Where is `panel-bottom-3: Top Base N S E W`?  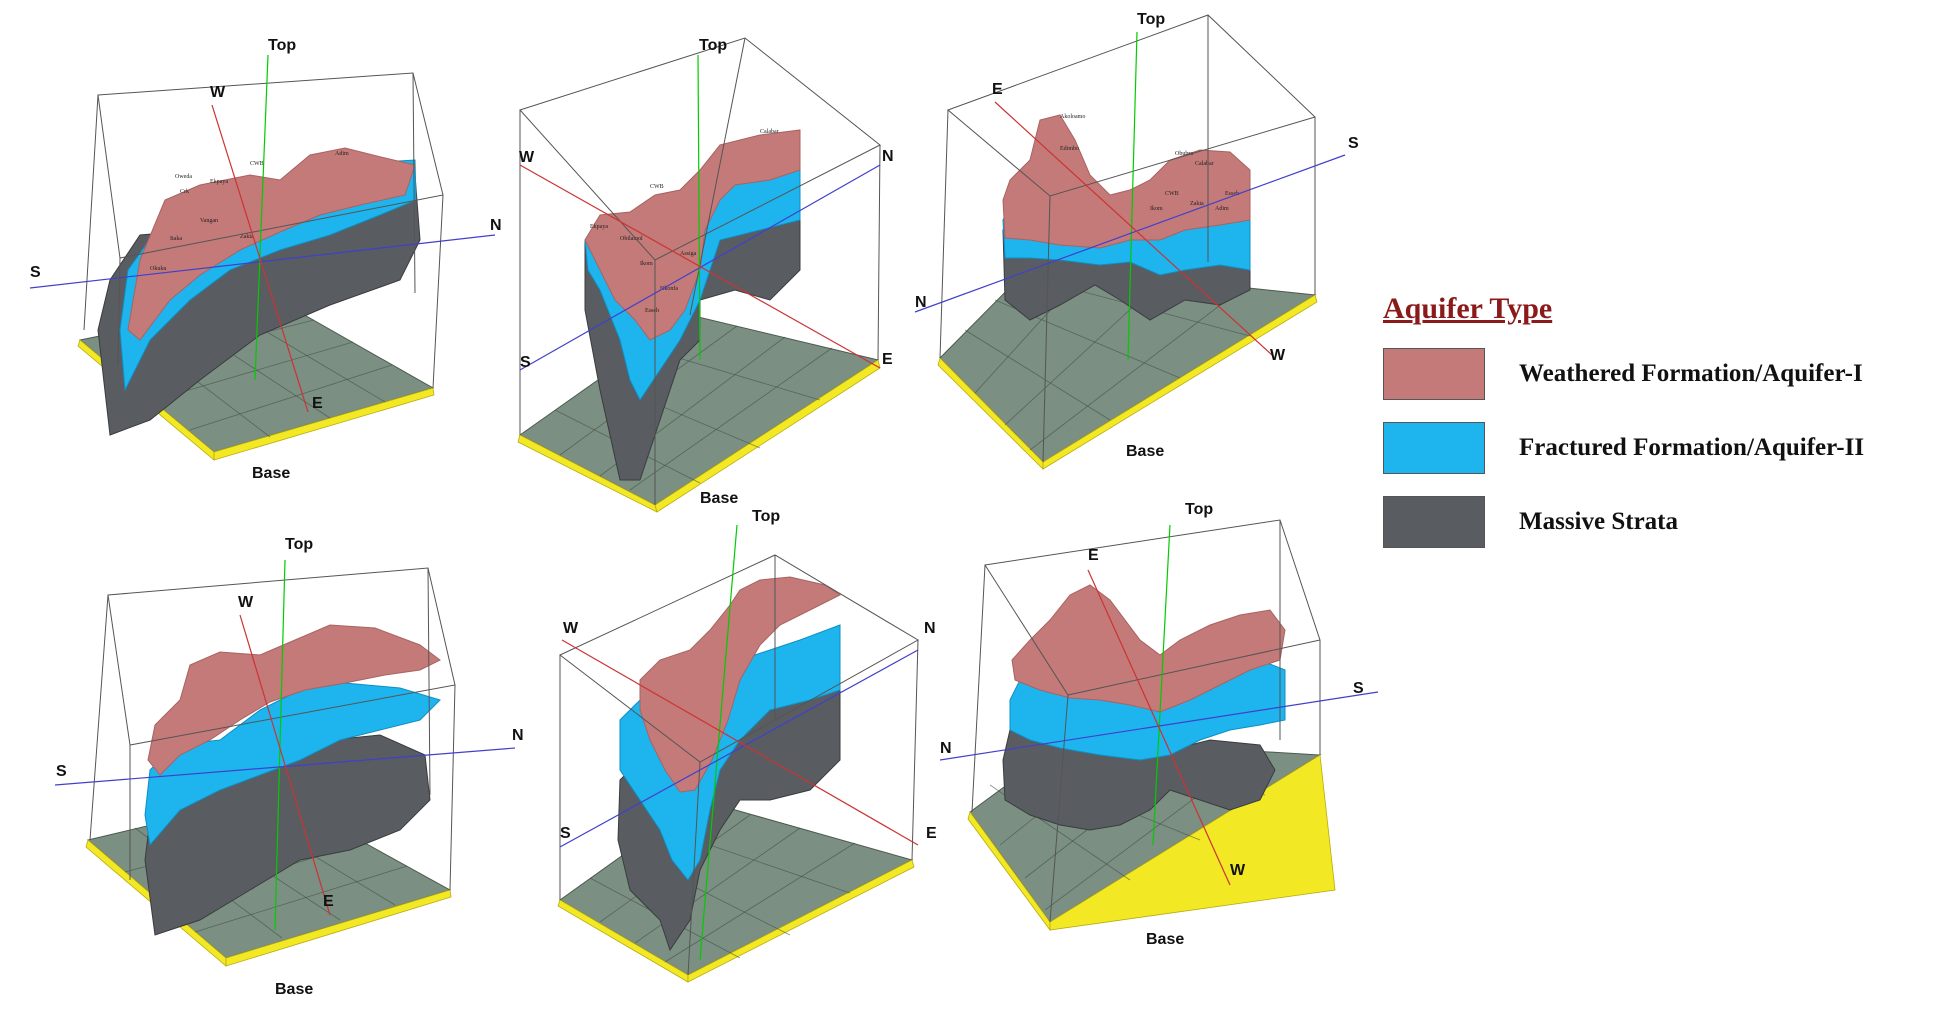 panel-bottom-3: Top Base N S E W is located at coordinates (1159, 724).